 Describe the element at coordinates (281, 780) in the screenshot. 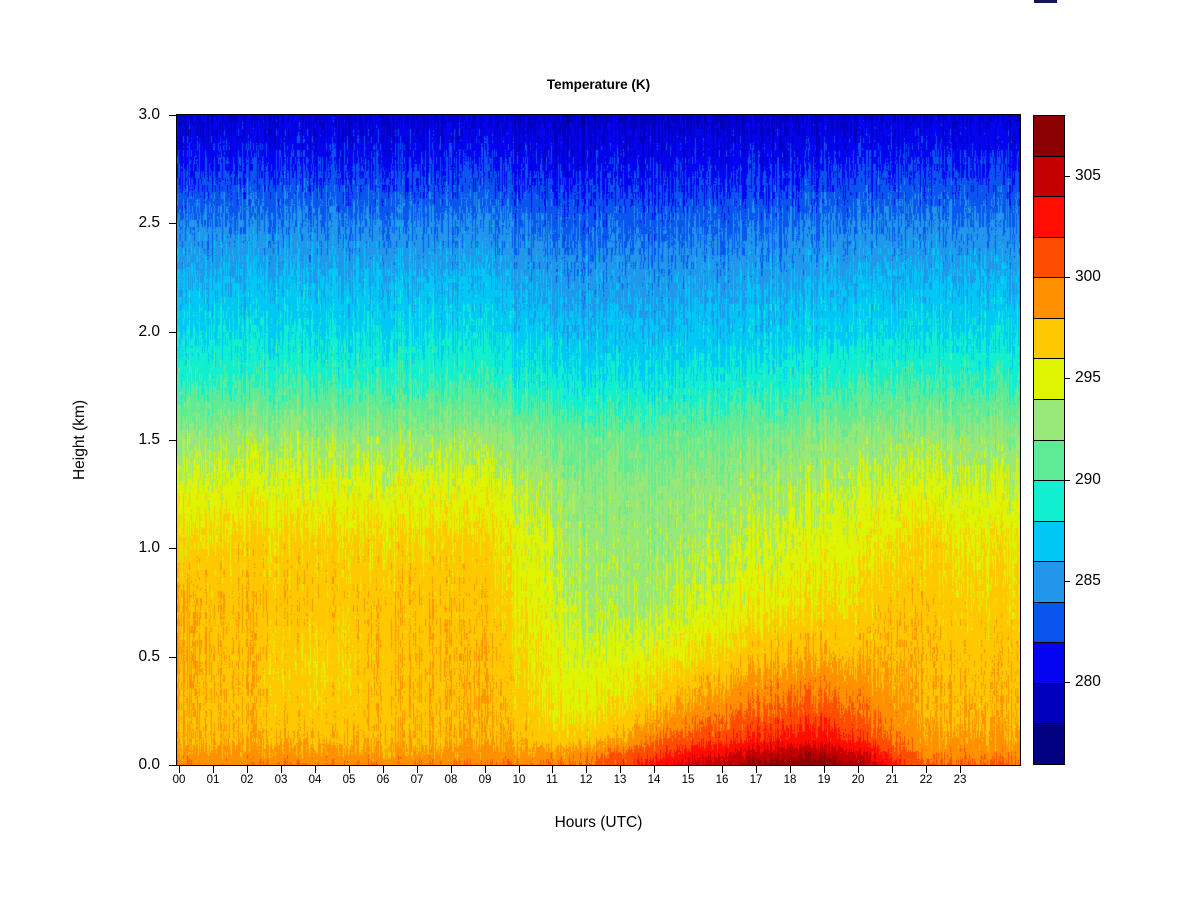

I see `x-tick-label: 03` at that location.